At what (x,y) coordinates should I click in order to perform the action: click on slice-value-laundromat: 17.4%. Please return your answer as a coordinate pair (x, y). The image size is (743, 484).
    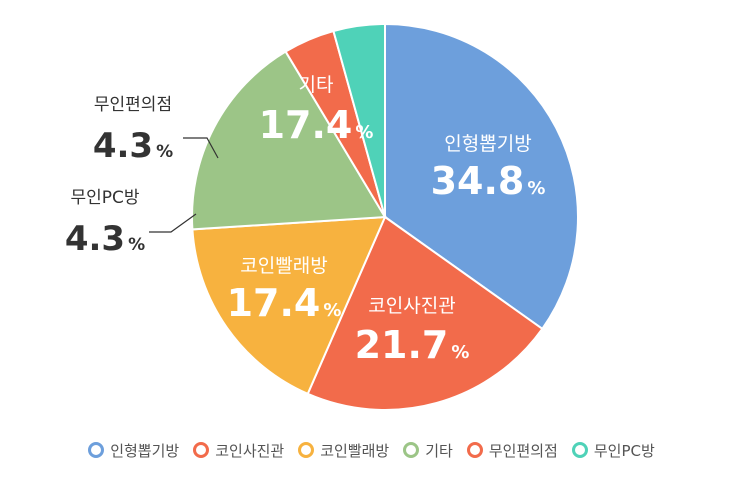
    Looking at the image, I should click on (284, 303).